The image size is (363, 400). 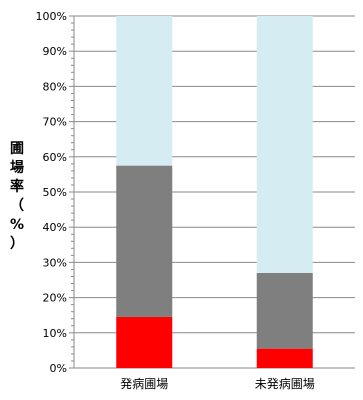 I want to click on y-tick-label: 70%, so click(x=55, y=122).